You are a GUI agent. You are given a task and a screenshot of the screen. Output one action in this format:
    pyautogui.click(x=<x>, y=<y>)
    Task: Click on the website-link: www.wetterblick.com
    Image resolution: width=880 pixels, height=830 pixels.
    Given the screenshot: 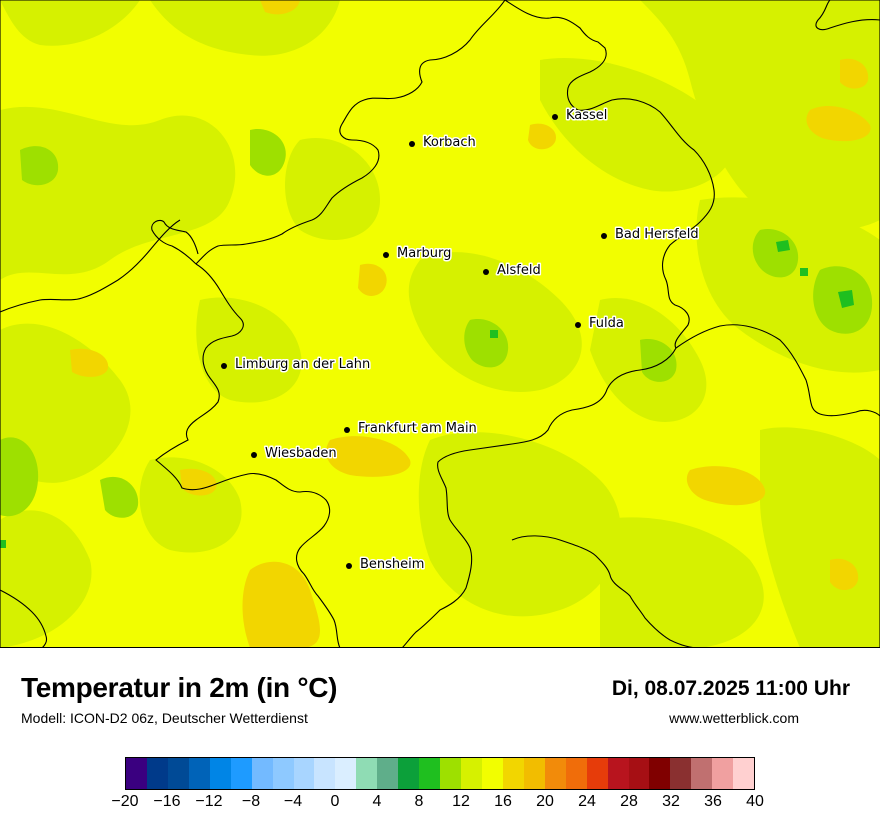 What is the action you would take?
    pyautogui.click(x=734, y=718)
    